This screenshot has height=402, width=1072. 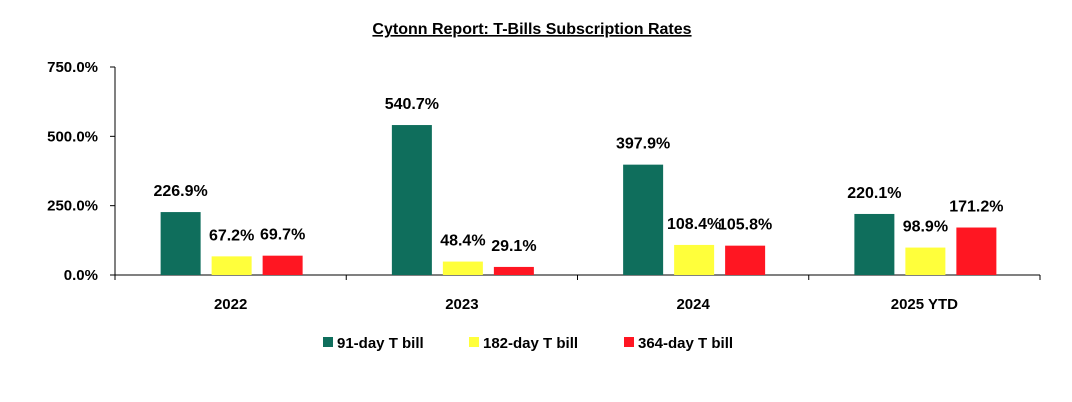 What do you see at coordinates (462, 241) in the screenshot?
I see `data-label: 48.4%` at bounding box center [462, 241].